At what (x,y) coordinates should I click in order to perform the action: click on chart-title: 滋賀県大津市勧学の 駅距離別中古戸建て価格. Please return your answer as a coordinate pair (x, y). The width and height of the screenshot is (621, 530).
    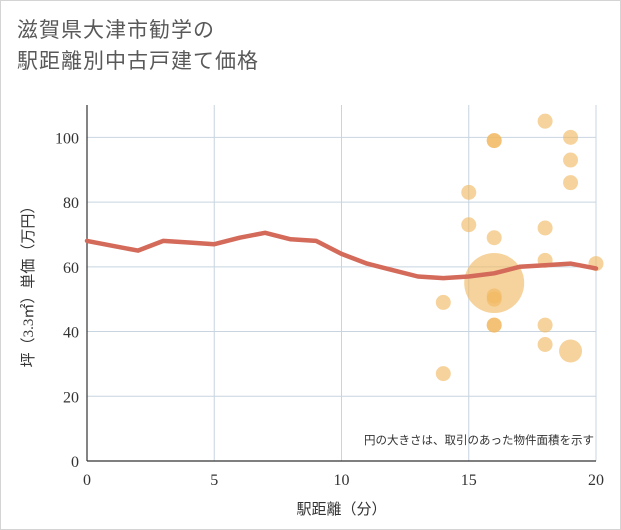
    Looking at the image, I should click on (138, 46).